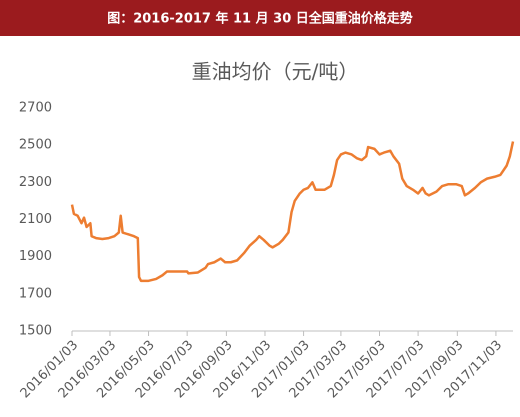  I want to click on y-tick-label: 2500, so click(35, 145).